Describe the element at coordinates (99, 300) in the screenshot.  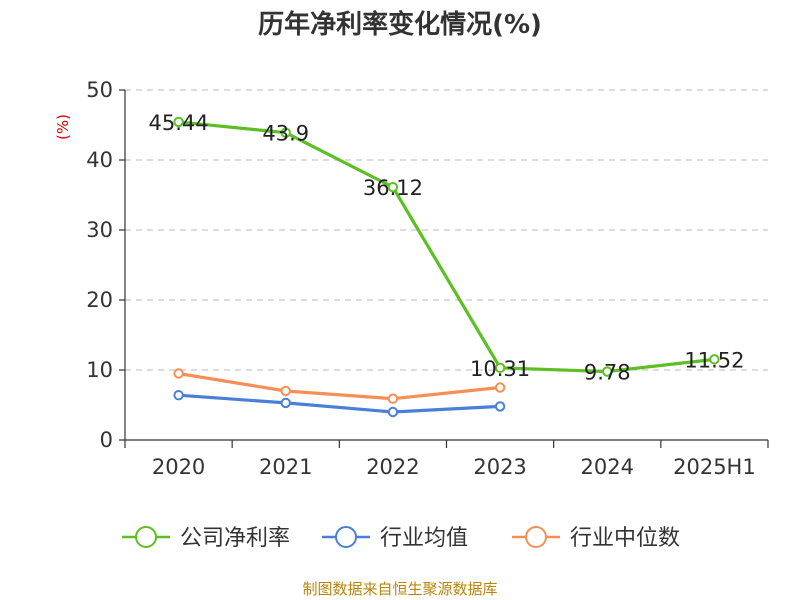
I see `y-tick-label-20: 20` at that location.